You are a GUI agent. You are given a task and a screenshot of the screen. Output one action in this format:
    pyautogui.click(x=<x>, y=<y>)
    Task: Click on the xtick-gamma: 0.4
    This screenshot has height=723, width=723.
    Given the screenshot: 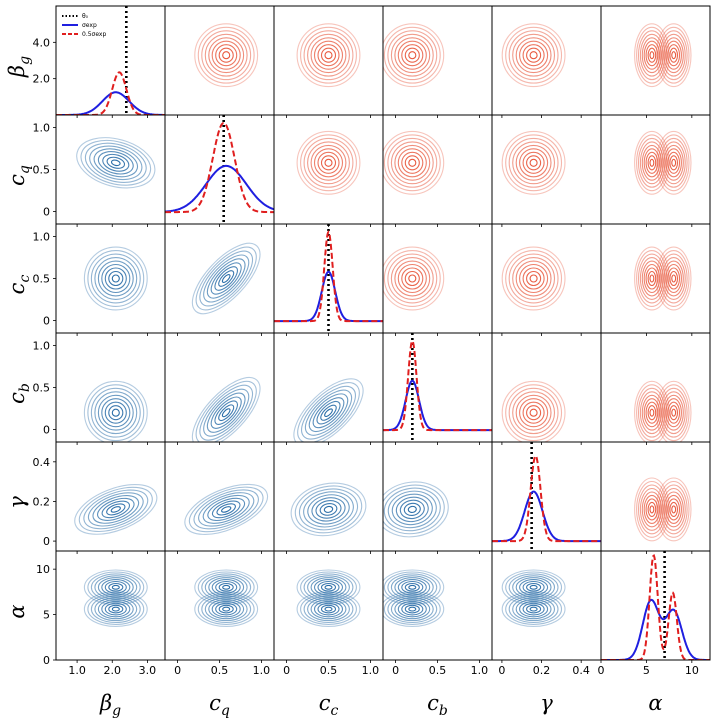 What is the action you would take?
    pyautogui.click(x=581, y=670)
    